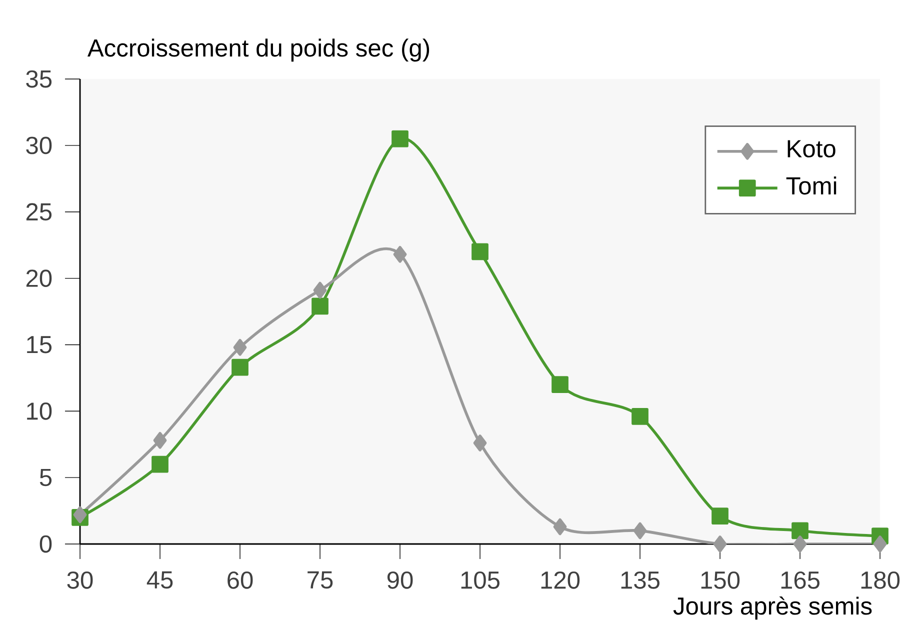 The image size is (913, 629). What do you see at coordinates (39, 345) in the screenshot?
I see `y-tick-label: 15` at bounding box center [39, 345].